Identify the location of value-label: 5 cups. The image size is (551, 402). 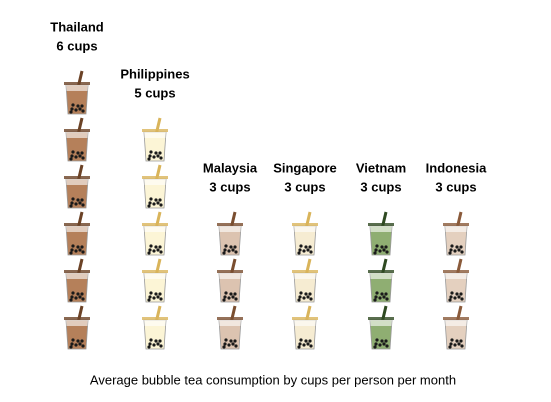
(154, 92).